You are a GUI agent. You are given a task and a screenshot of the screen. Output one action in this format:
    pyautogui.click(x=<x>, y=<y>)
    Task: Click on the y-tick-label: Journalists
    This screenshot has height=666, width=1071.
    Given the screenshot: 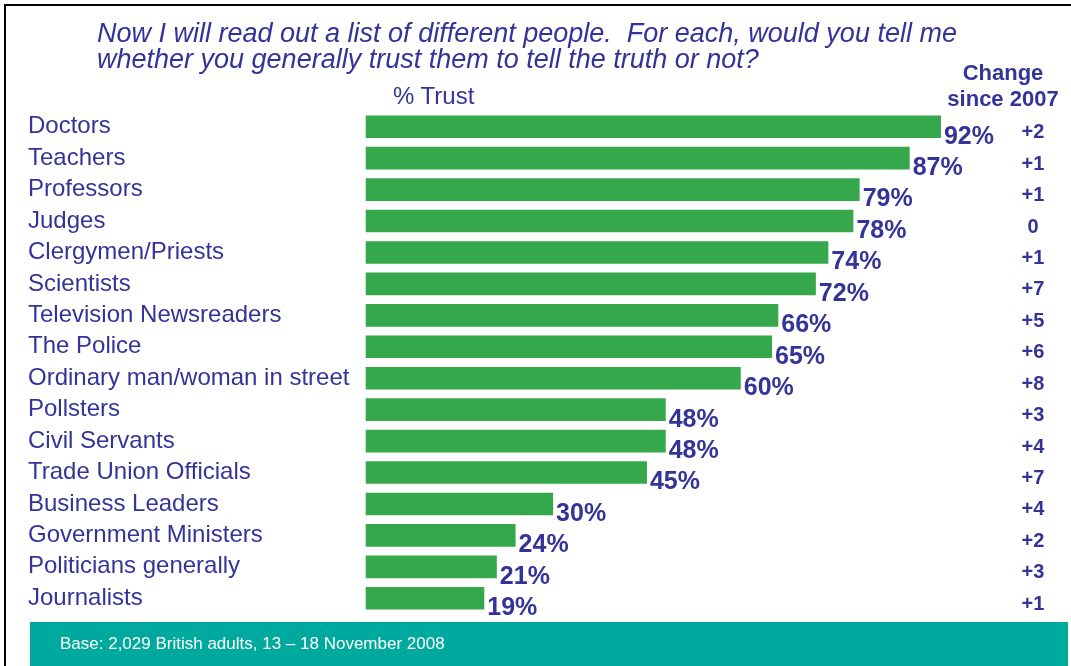 What is the action you would take?
    pyautogui.click(x=85, y=596)
    